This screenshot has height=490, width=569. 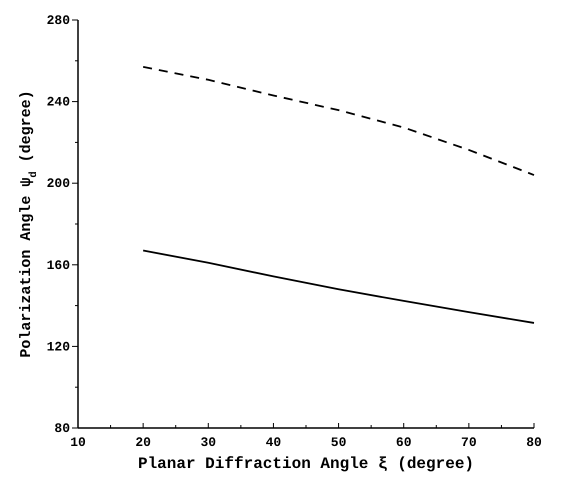 I want to click on x-axis-title: Planar Diffraction Angle ξ (degree), so click(x=306, y=464).